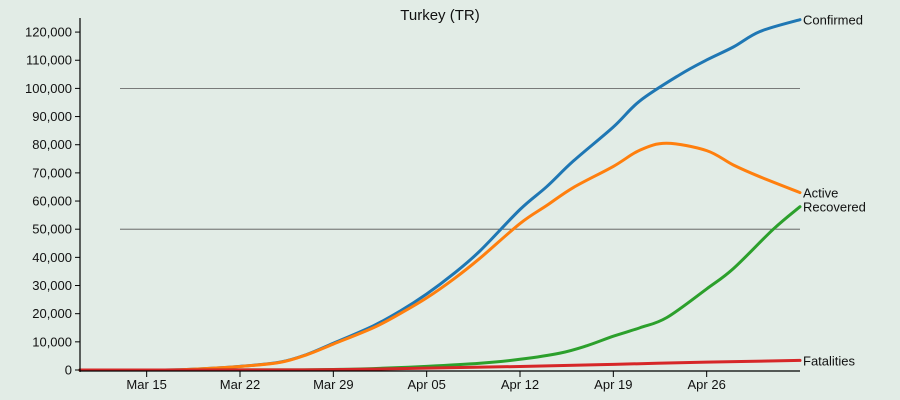 The width and height of the screenshot is (900, 400). I want to click on series-label-active: Active, so click(820, 193).